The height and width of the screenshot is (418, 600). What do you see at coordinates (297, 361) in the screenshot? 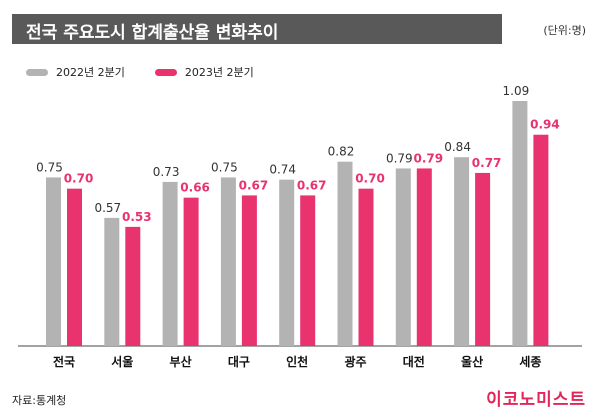
I see `category-label-4: 인천` at bounding box center [297, 361].